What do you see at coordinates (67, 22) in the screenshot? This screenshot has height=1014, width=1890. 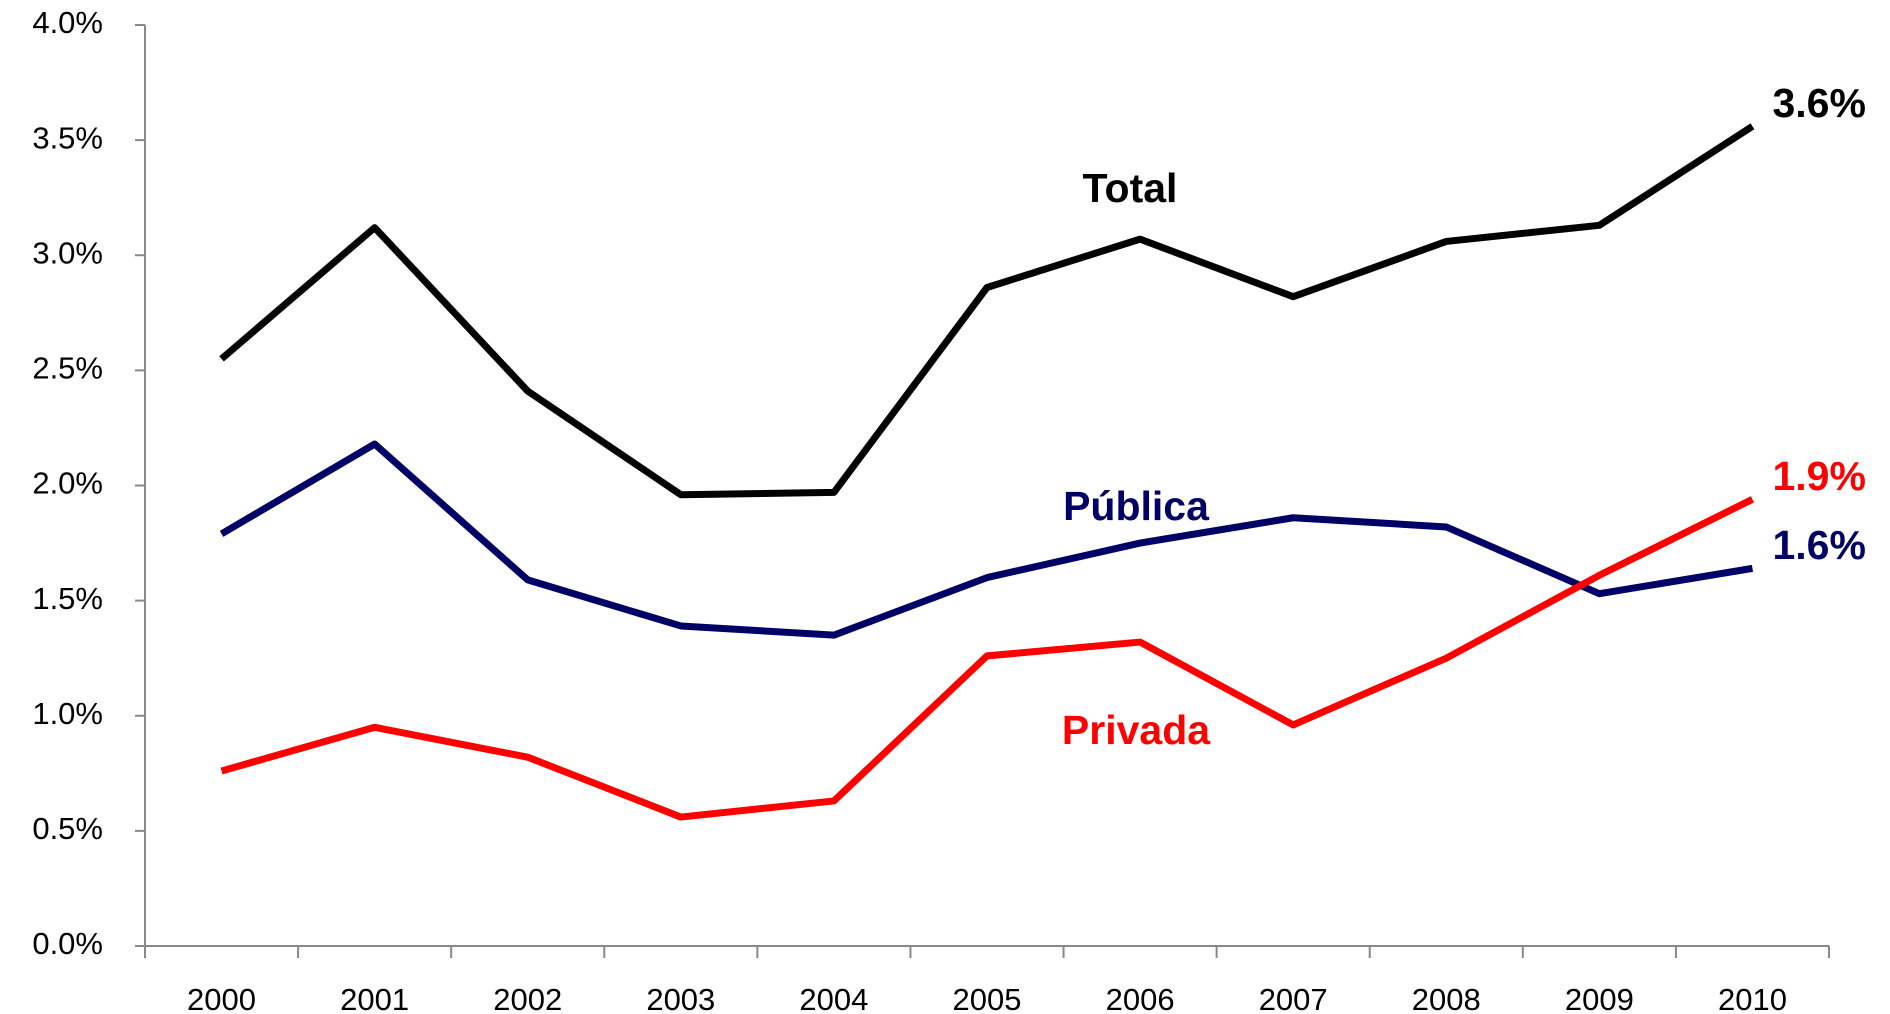 I see `y-tick-label: 4.0%` at bounding box center [67, 22].